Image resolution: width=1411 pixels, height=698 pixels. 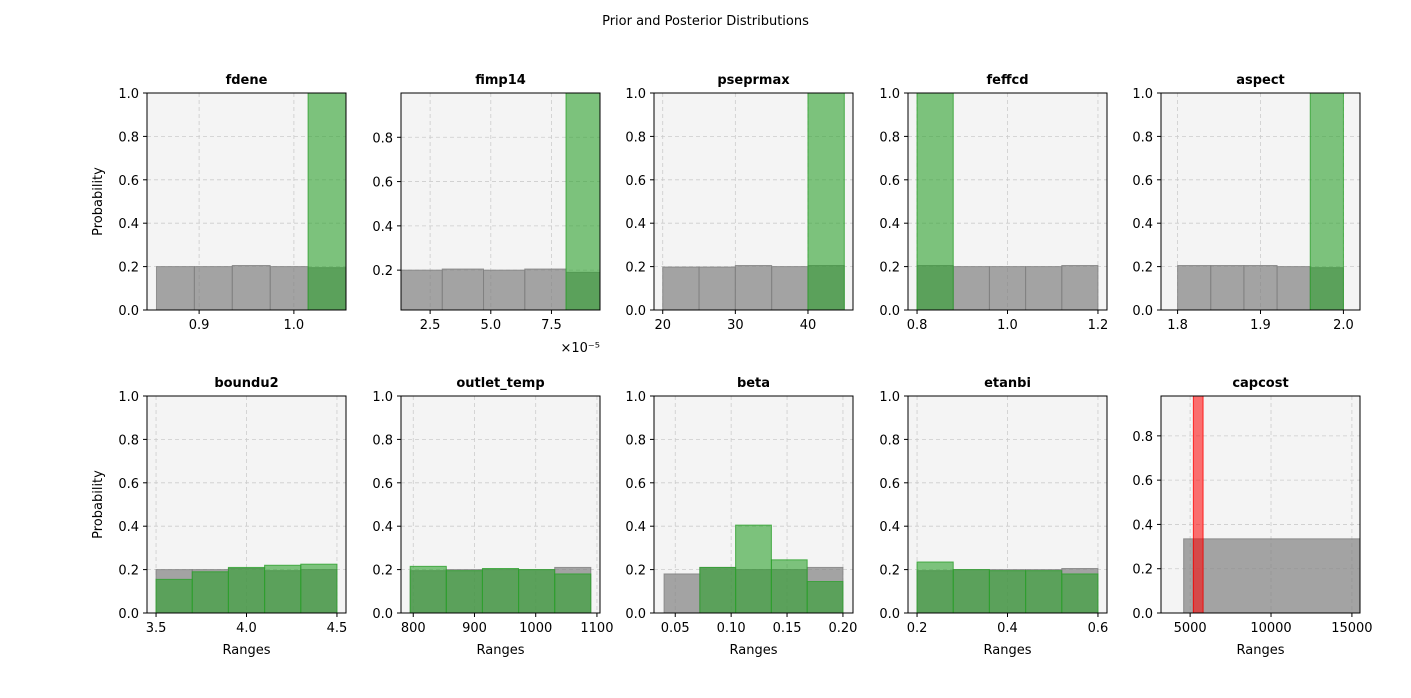 I want to click on y-axis-label: Probability, so click(x=98, y=504).